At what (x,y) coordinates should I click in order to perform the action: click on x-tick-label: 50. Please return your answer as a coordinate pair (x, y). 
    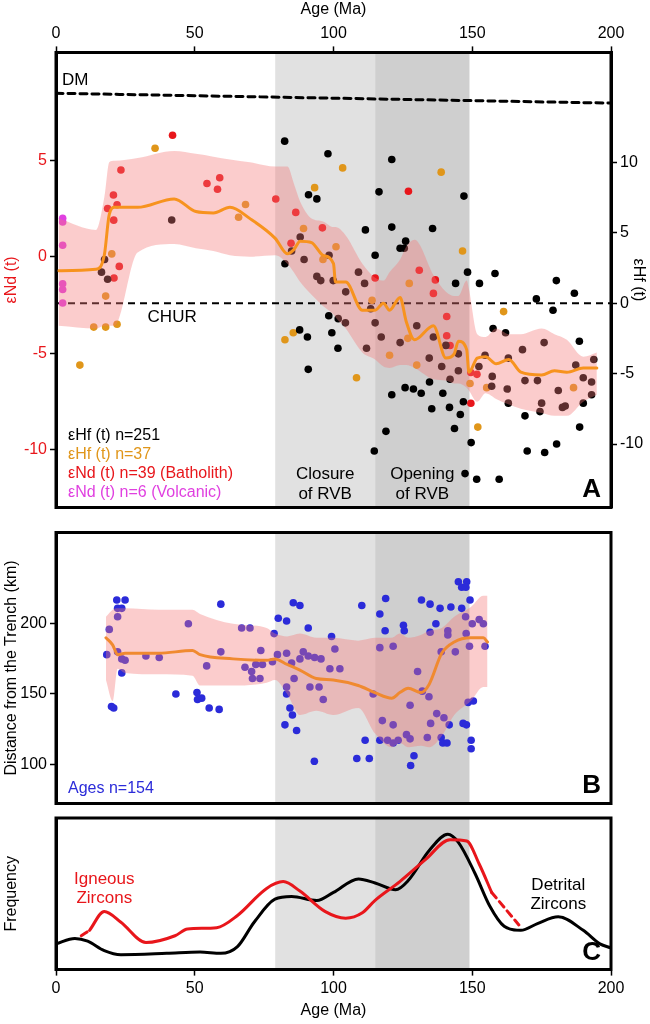
    Looking at the image, I should click on (194, 987).